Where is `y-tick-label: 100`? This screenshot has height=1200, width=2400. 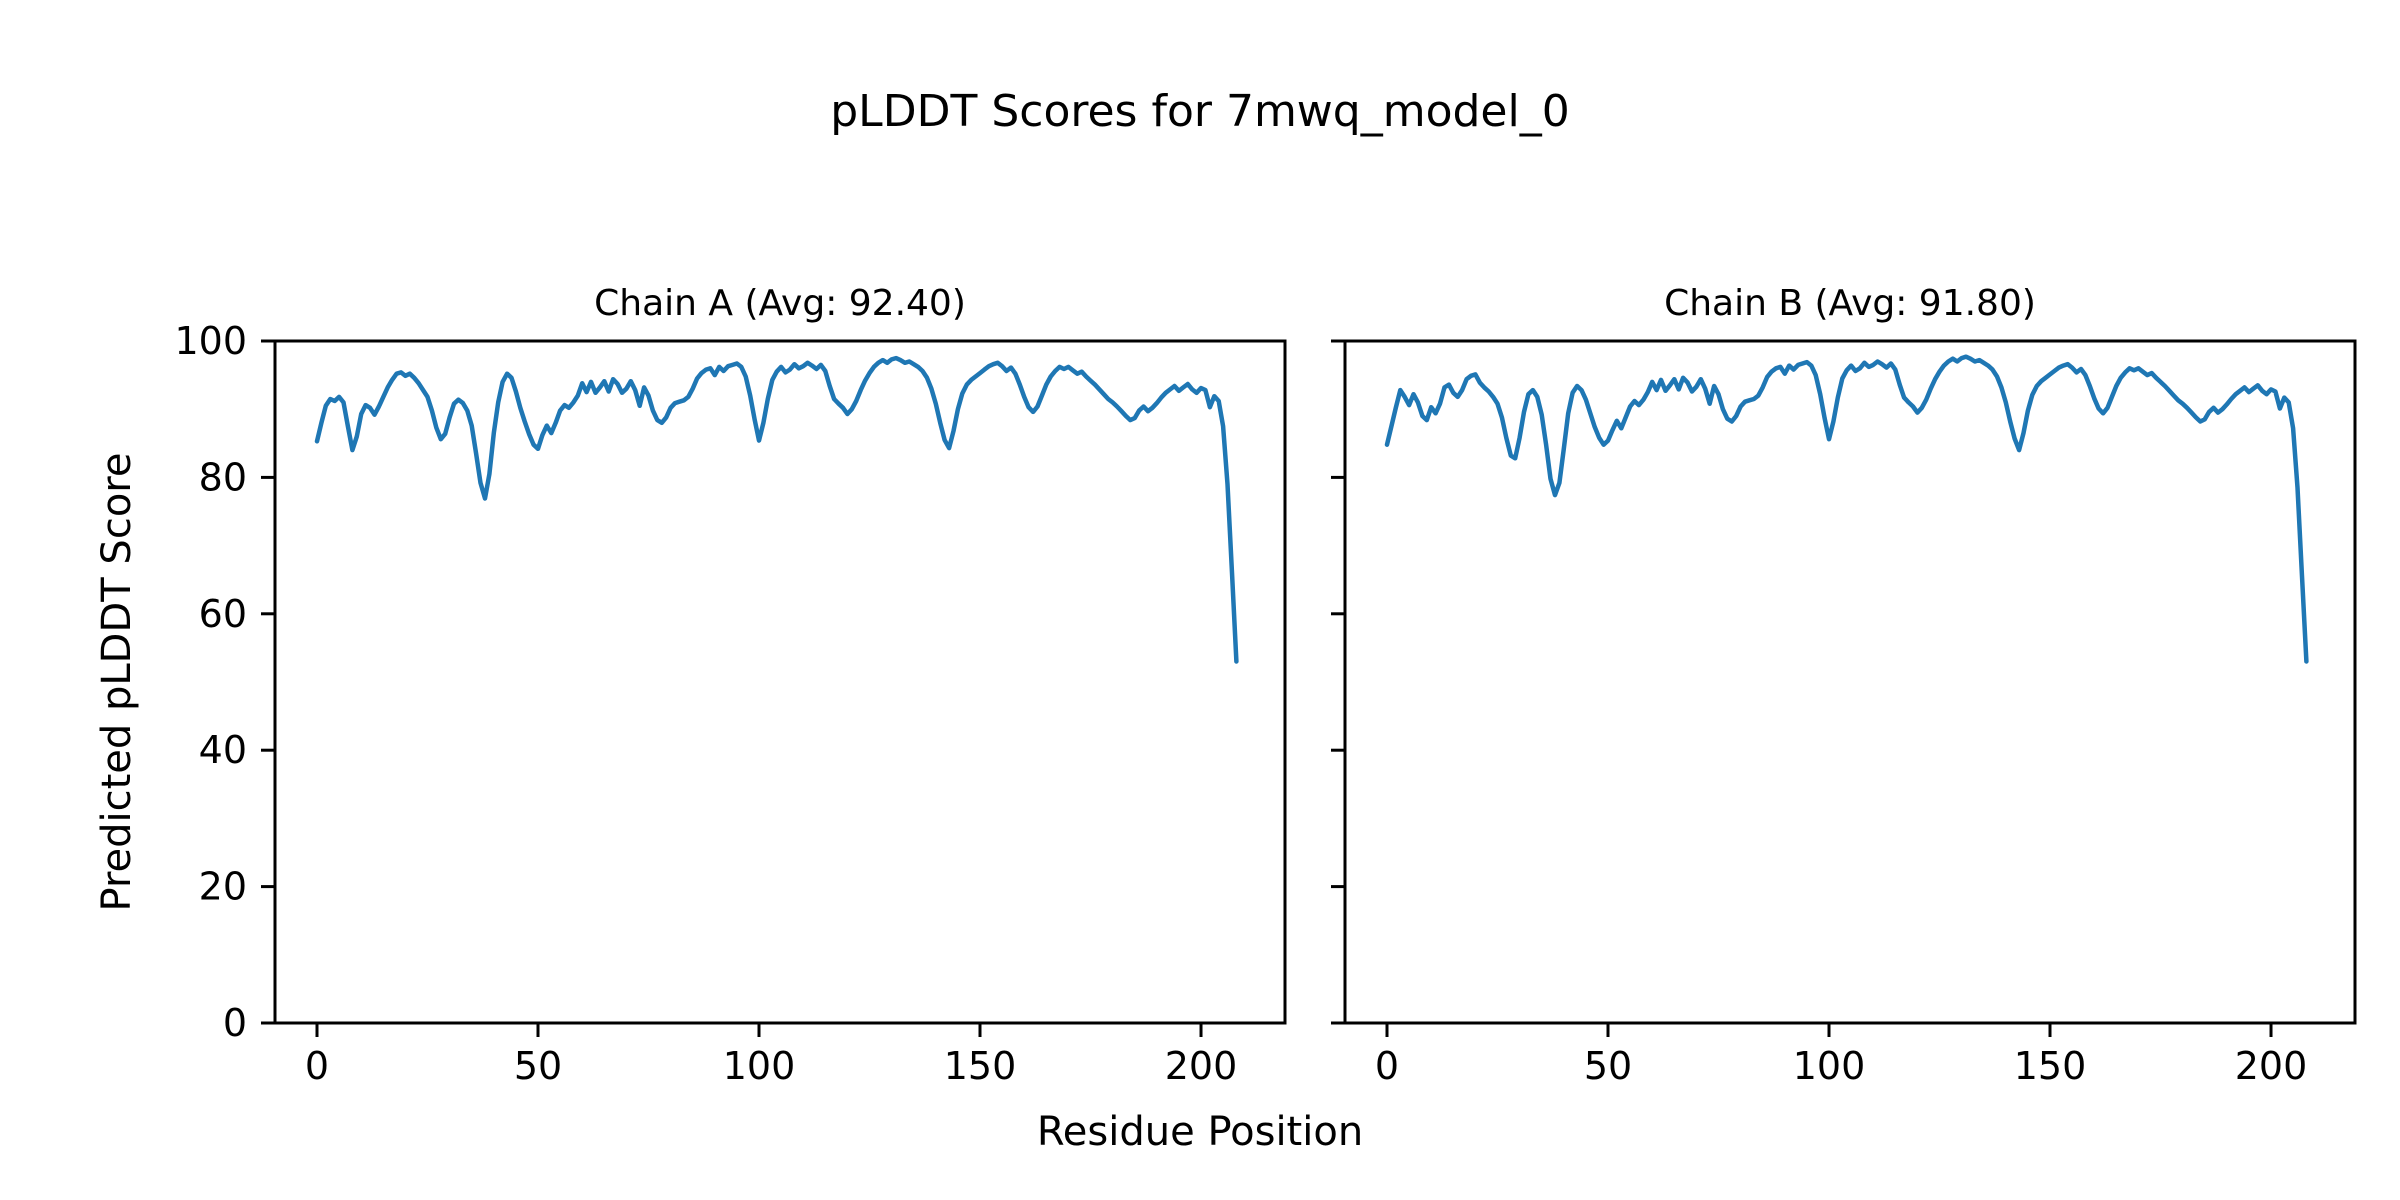
y-tick-label: 100 is located at coordinates (210, 341).